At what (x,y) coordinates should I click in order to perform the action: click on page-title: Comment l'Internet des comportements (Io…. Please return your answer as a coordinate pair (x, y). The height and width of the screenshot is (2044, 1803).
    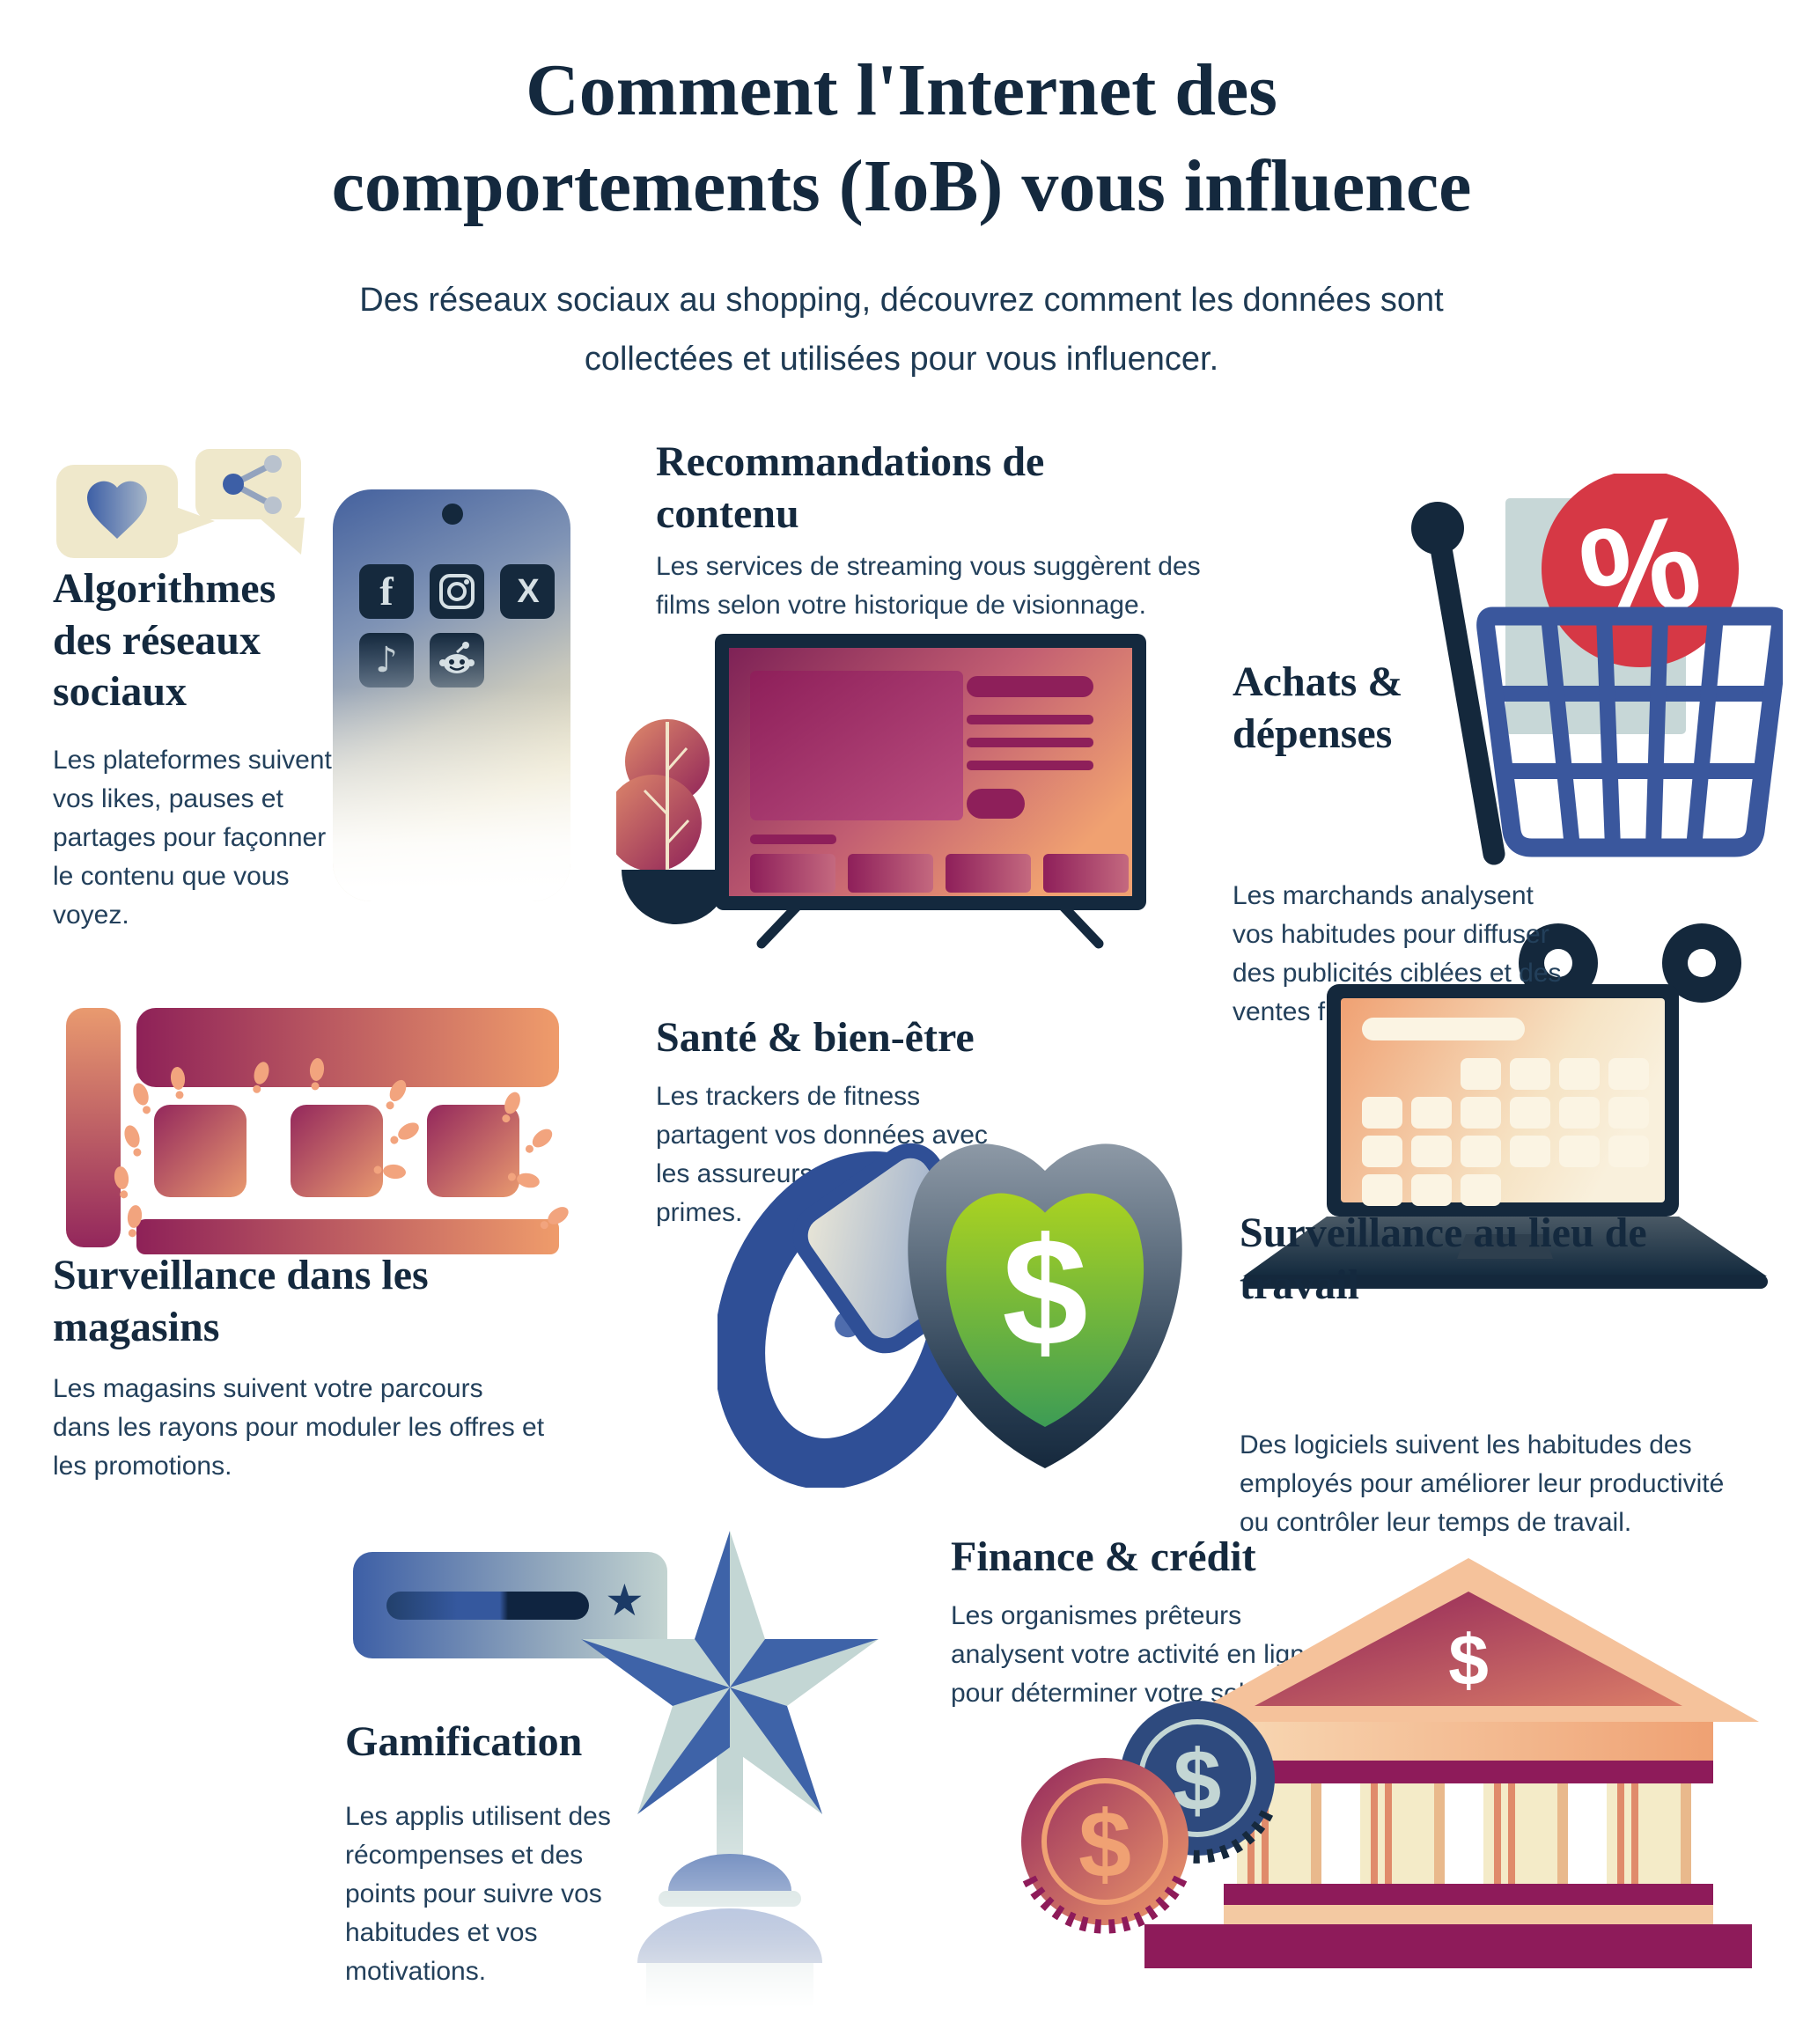
    Looking at the image, I should click on (901, 138).